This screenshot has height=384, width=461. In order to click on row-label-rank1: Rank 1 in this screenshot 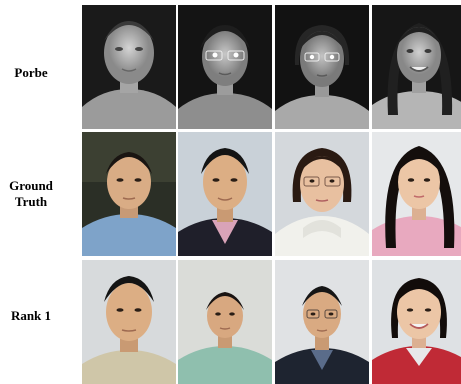, I will do `click(31, 315)`.